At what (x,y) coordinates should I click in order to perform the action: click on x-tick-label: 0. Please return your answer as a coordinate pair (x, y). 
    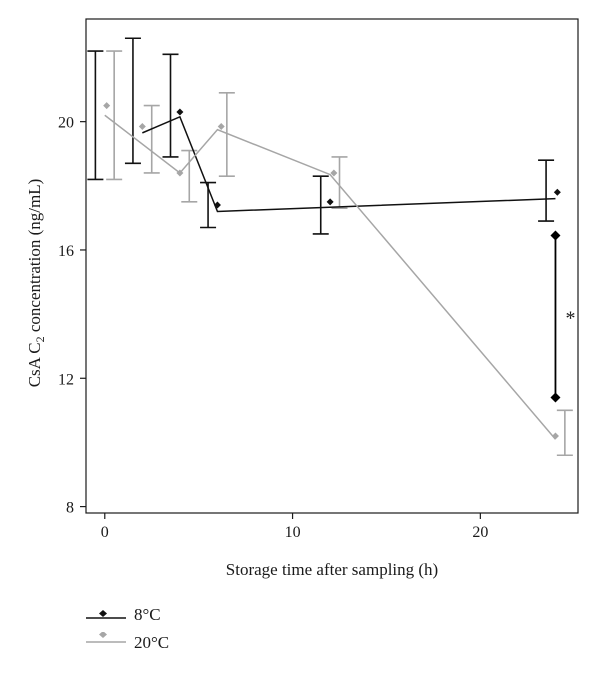
    Looking at the image, I should click on (105, 532).